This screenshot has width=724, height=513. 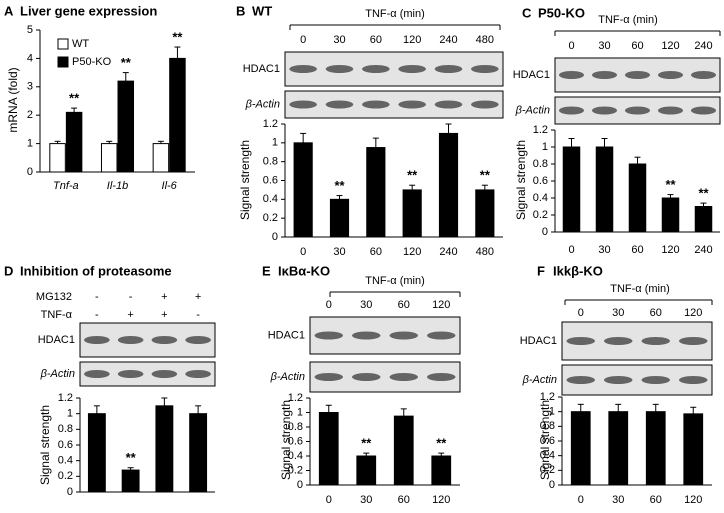 I want to click on x-tick-label: 30, so click(x=604, y=250).